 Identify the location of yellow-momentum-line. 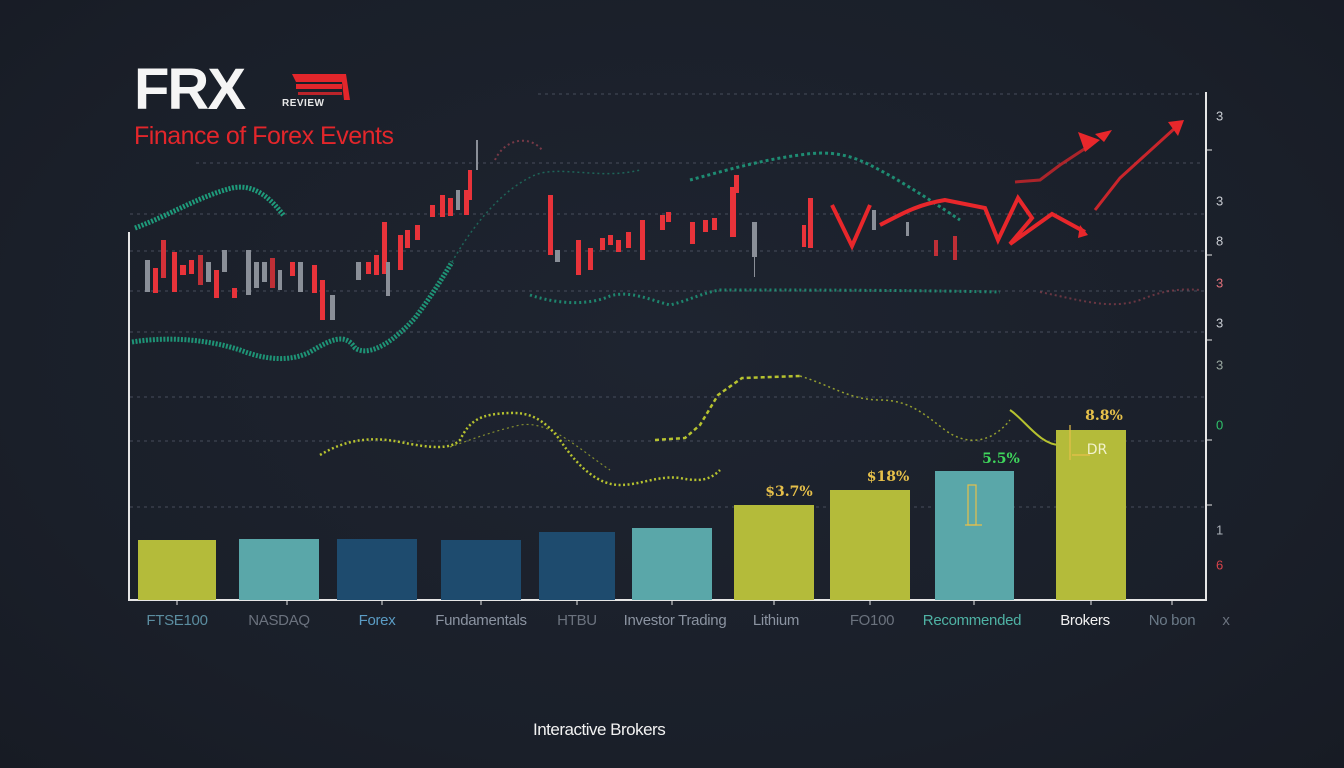
(520, 449).